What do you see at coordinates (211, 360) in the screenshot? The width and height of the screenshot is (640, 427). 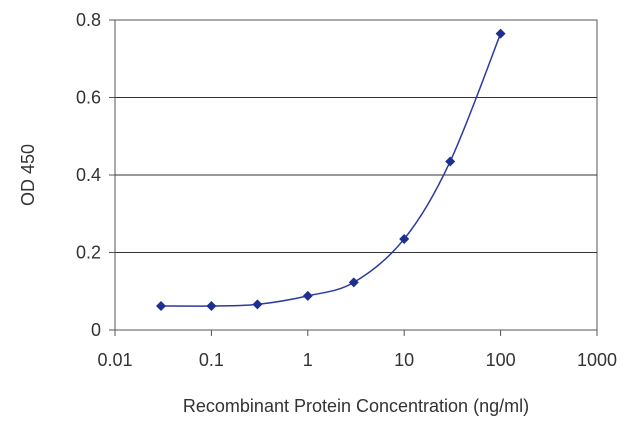 I see `x-tick-label: 0.1` at bounding box center [211, 360].